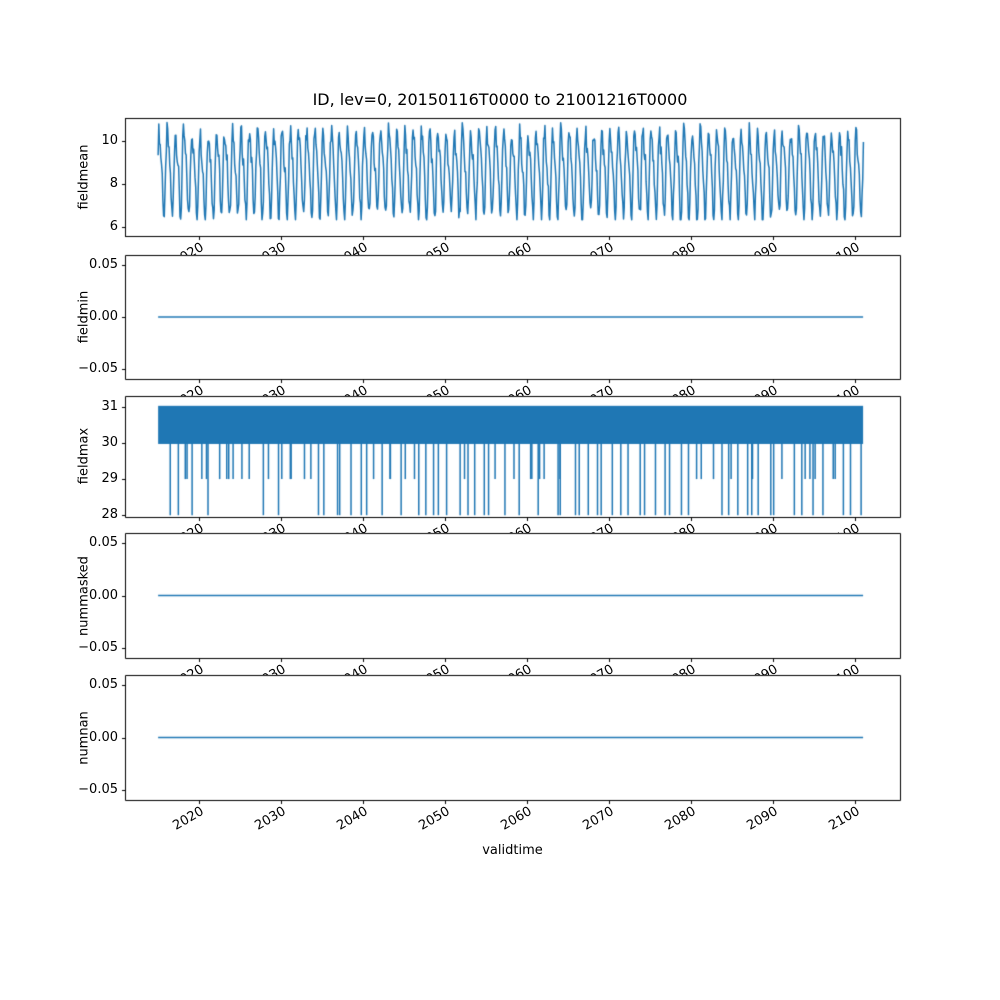  I want to click on y-tick-label: 28, so click(109, 515).